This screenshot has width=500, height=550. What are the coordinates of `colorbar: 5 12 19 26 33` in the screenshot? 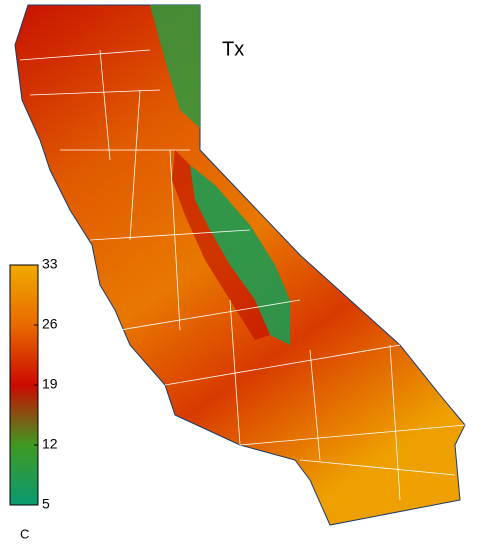 It's located at (33, 384).